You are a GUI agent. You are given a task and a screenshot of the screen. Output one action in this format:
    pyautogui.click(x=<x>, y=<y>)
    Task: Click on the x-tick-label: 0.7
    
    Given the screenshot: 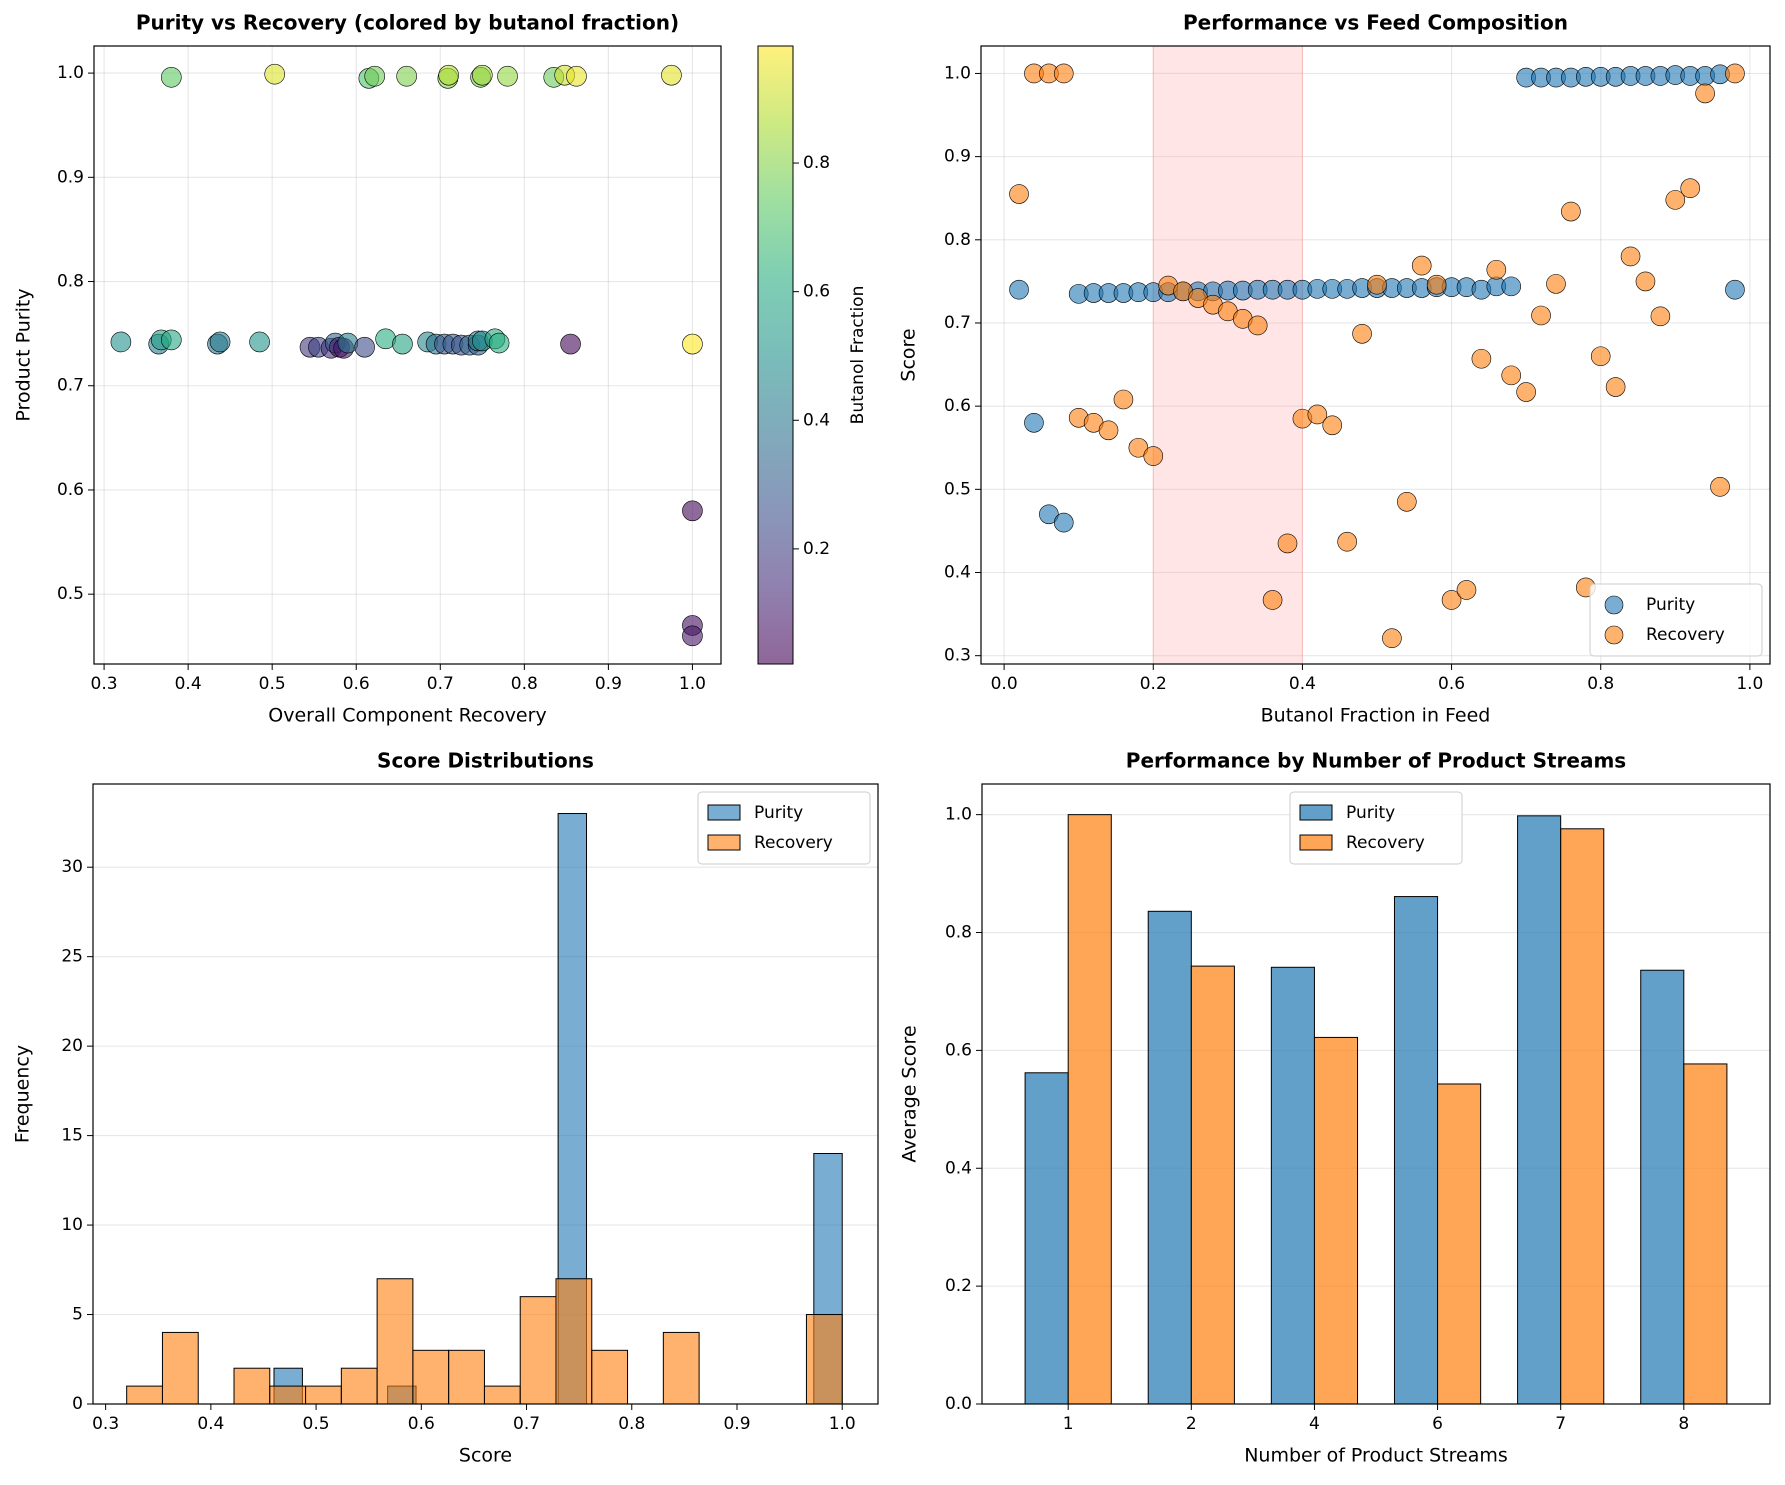 What is the action you would take?
    pyautogui.click(x=440, y=684)
    